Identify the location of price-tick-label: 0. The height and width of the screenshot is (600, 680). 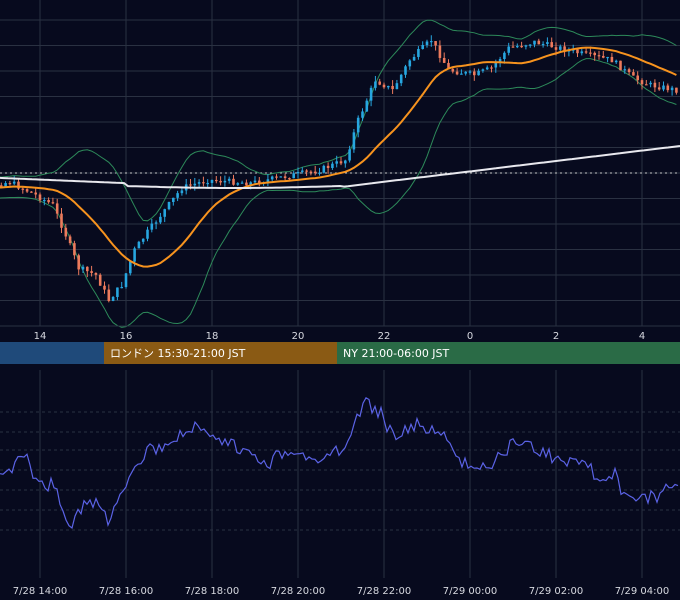
(470, 336).